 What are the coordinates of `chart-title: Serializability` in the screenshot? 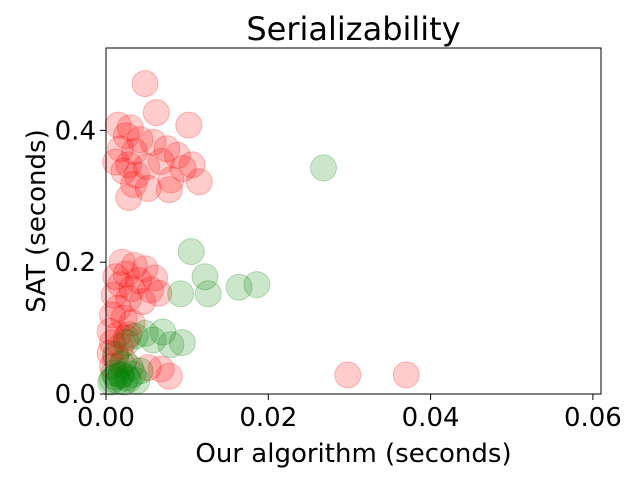 It's located at (353, 29).